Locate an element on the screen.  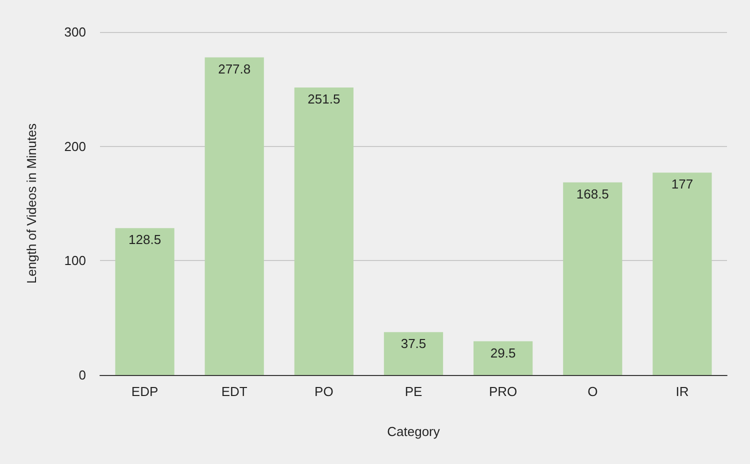
x-tick-label: PE is located at coordinates (413, 391).